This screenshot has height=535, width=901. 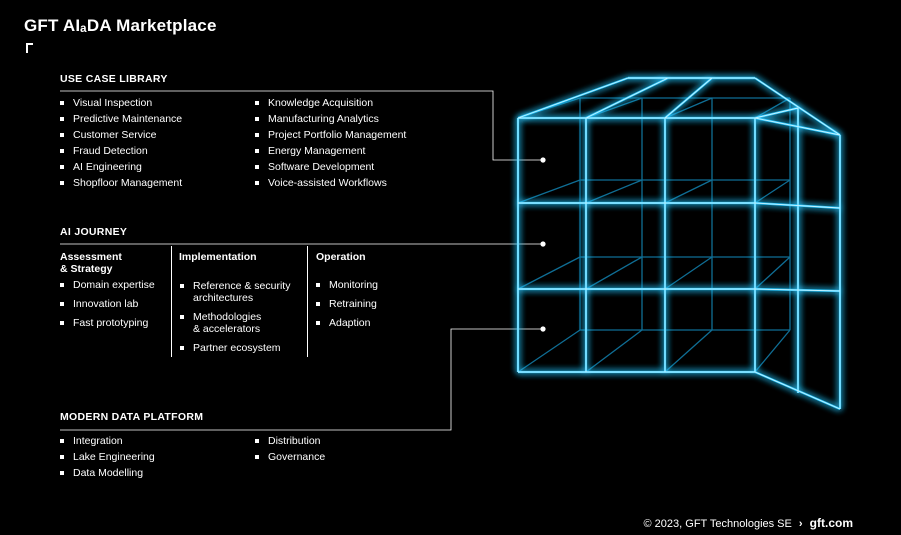 What do you see at coordinates (290, 457) in the screenshot?
I see `list-item: Governance` at bounding box center [290, 457].